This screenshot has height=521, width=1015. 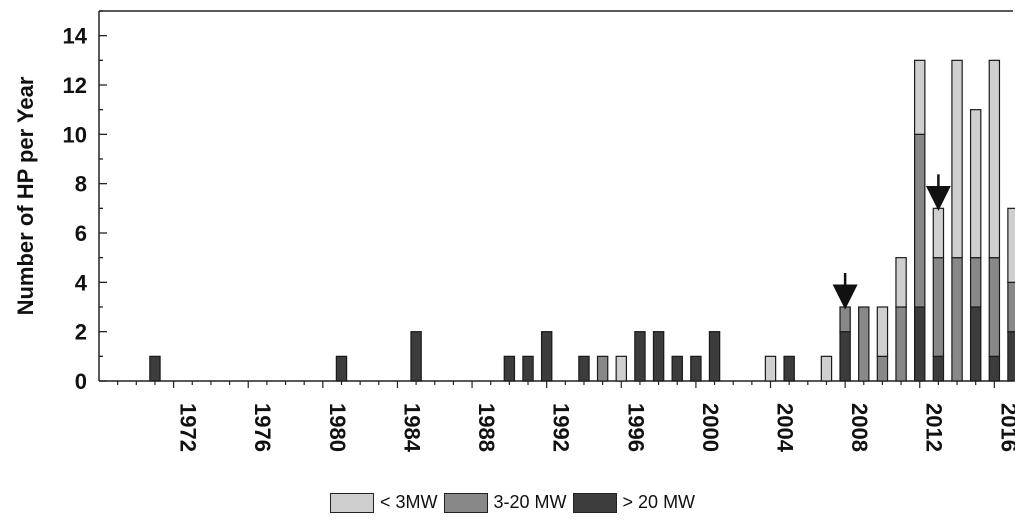 I want to click on x-tick-label: 1976, so click(x=262, y=427).